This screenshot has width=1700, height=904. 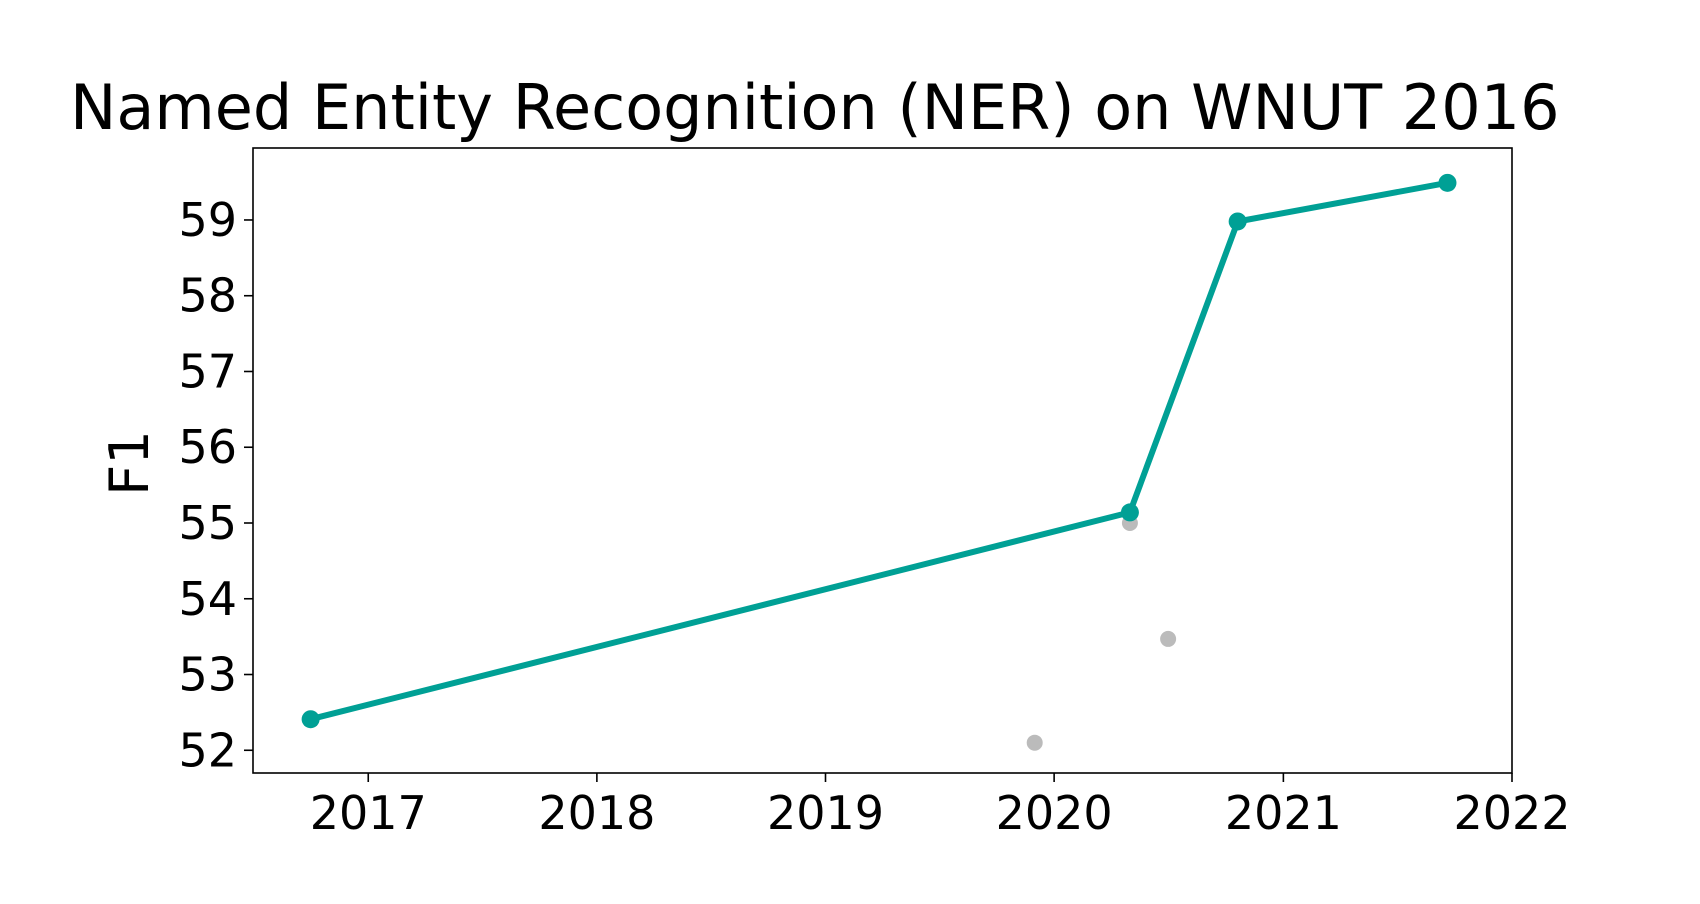 What do you see at coordinates (207, 220) in the screenshot?
I see `y-tick-label: 59` at bounding box center [207, 220].